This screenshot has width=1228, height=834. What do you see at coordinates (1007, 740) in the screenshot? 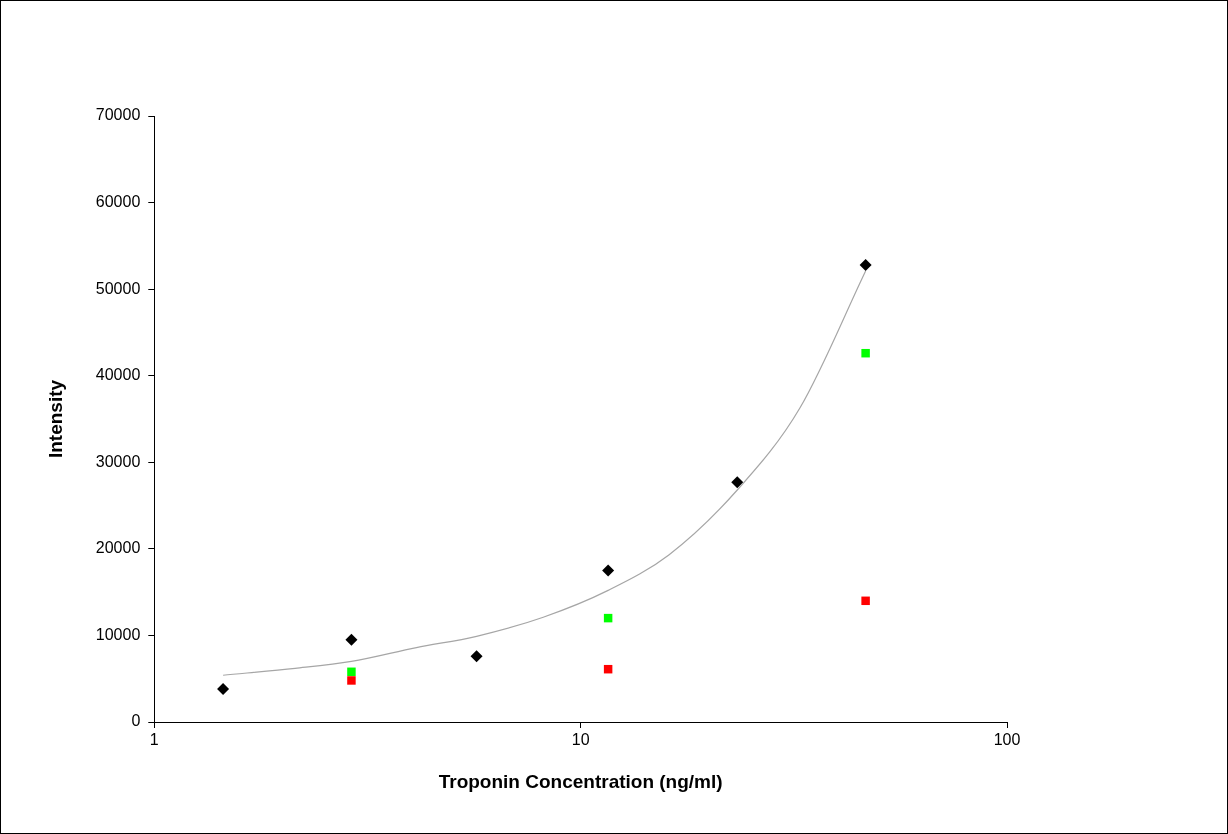
I see `x-tick-label: 100` at bounding box center [1007, 740].